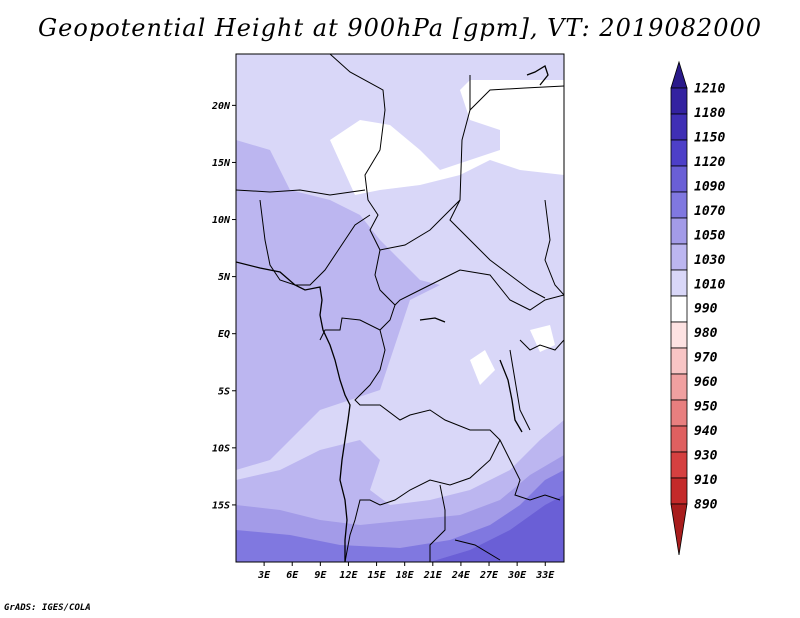  What do you see at coordinates (221, 106) in the screenshot?
I see `lat-tick-label: 20N` at bounding box center [221, 106].